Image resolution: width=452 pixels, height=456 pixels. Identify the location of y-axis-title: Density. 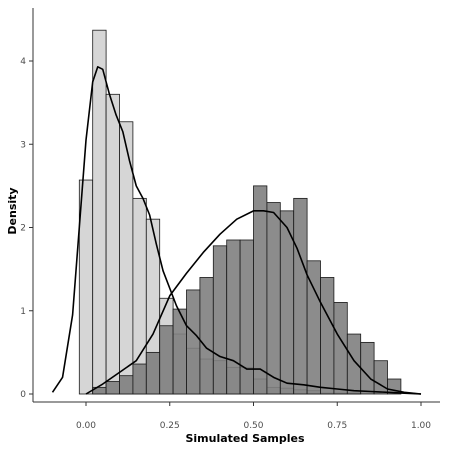
(12, 210).